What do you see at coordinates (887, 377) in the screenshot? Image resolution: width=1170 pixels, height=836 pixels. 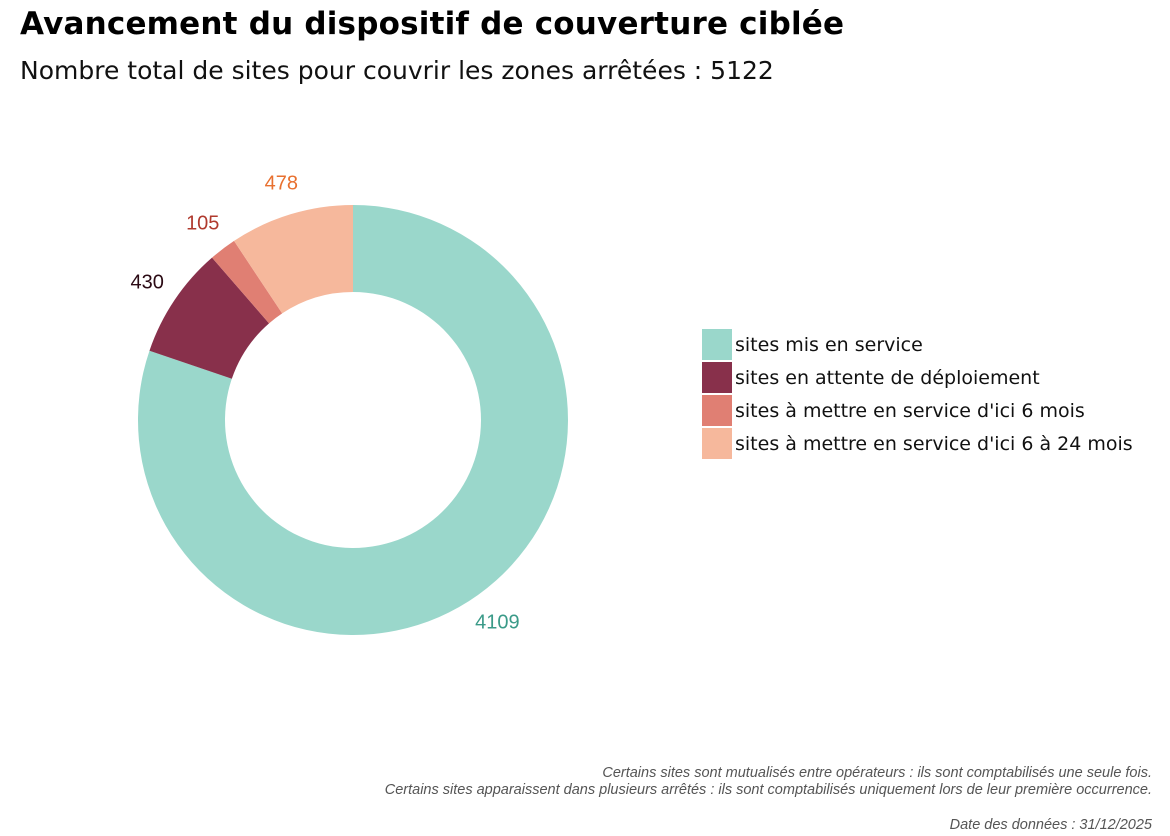 I see `legend-label: sites en attente de déploiement` at bounding box center [887, 377].